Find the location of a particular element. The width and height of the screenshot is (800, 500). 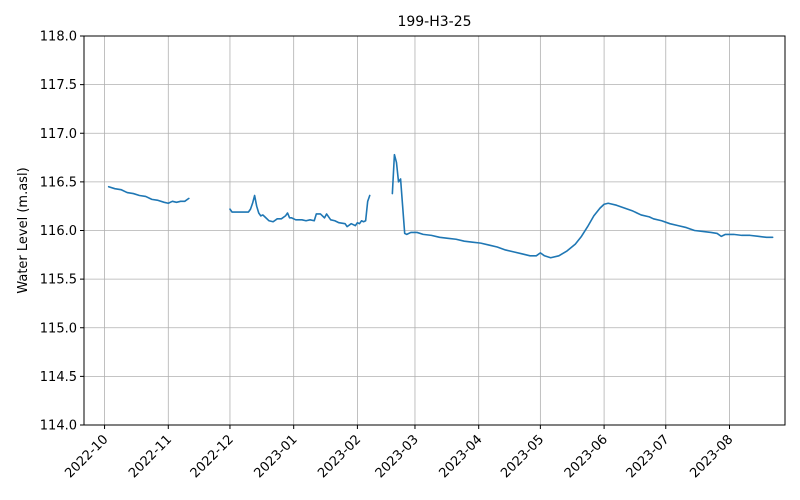

y-tick-label: 117.0 is located at coordinates (58, 134).